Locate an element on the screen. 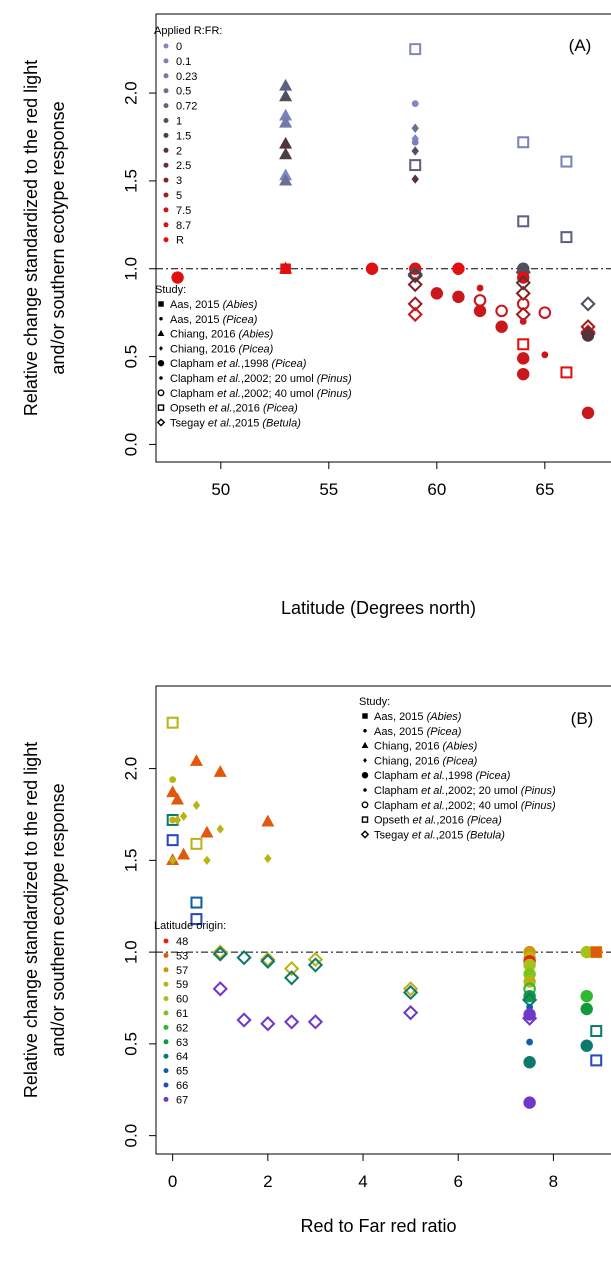 The height and width of the screenshot is (1262, 611). panel-a-x-axis-title: Latitude (Degrees north) is located at coordinates (378, 608).